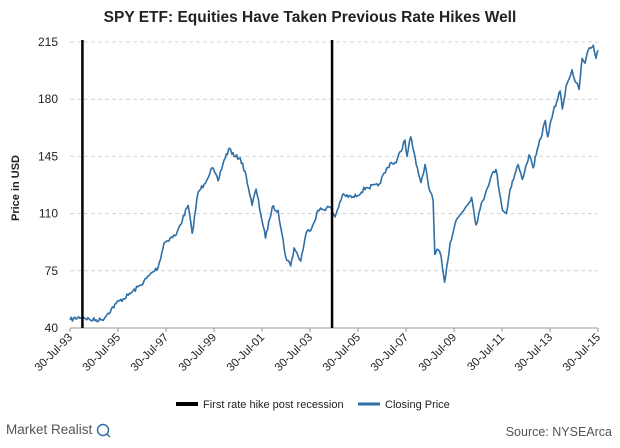 Image resolution: width=620 pixels, height=448 pixels. I want to click on x-tick-label: 30-Jul-15, so click(582, 353).